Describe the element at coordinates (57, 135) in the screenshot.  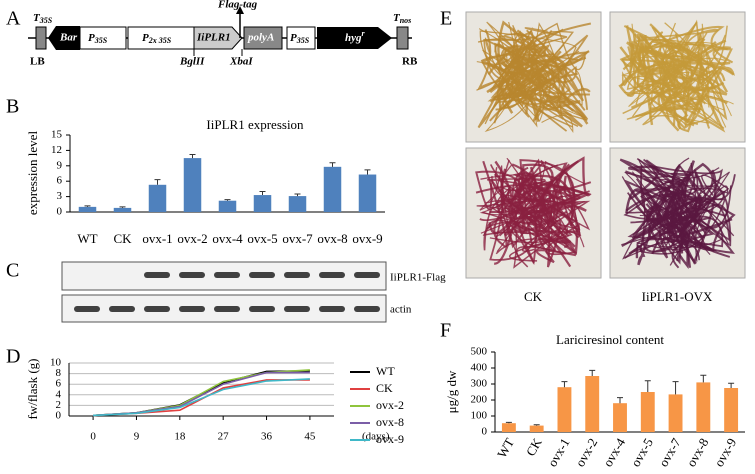
I see `y-tick-label: 15` at that location.